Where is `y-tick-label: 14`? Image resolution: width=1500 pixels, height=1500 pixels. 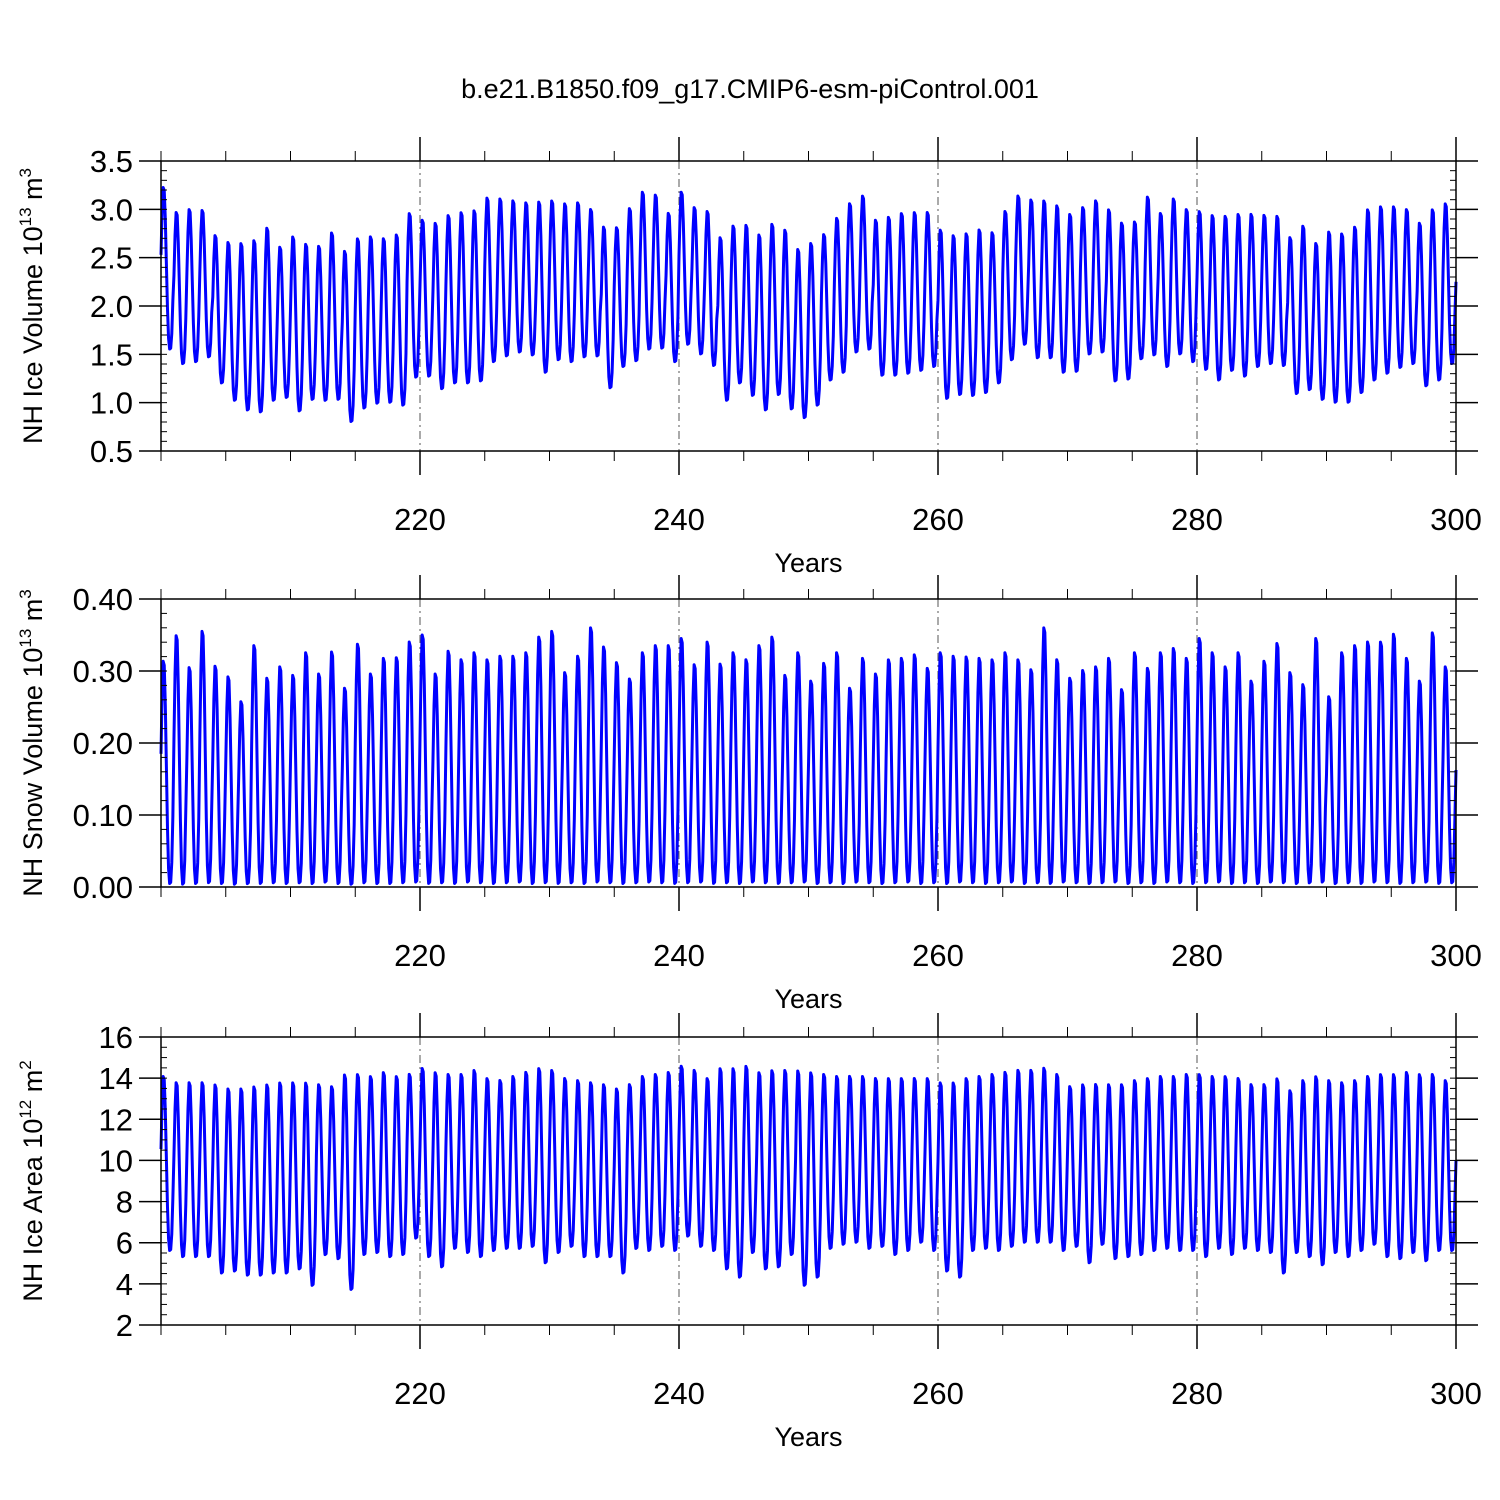 y-tick-label: 14 is located at coordinates (116, 1078).